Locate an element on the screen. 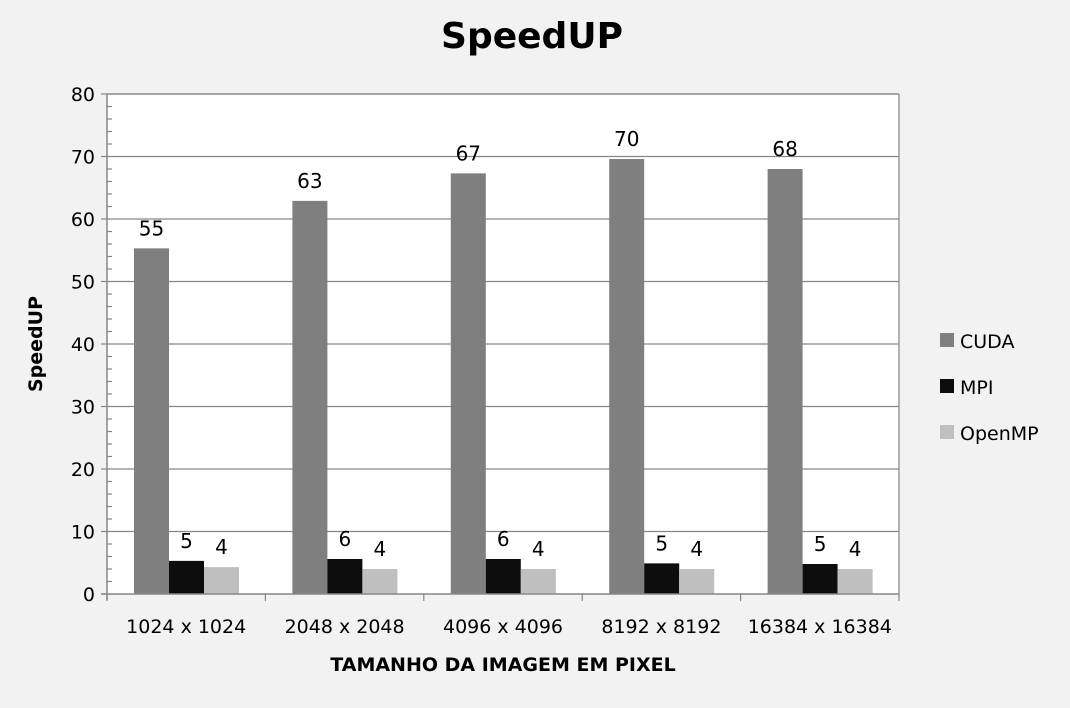 The width and height of the screenshot is (1070, 708). x-tick-label: 1024 x 1024 is located at coordinates (186, 627).